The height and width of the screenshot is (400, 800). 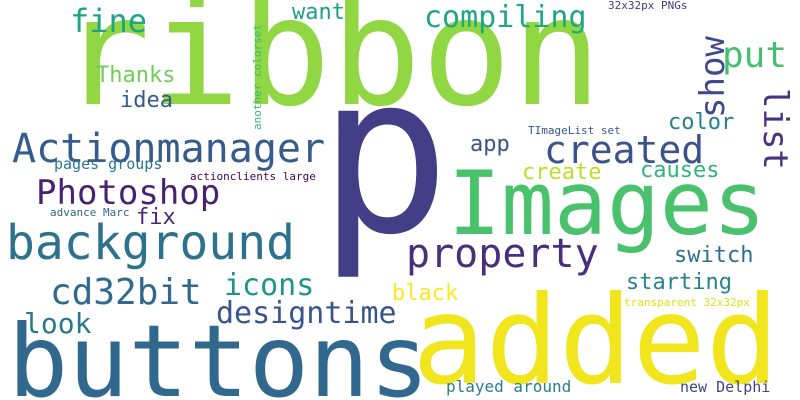 I want to click on word-added: added, so click(x=596, y=335).